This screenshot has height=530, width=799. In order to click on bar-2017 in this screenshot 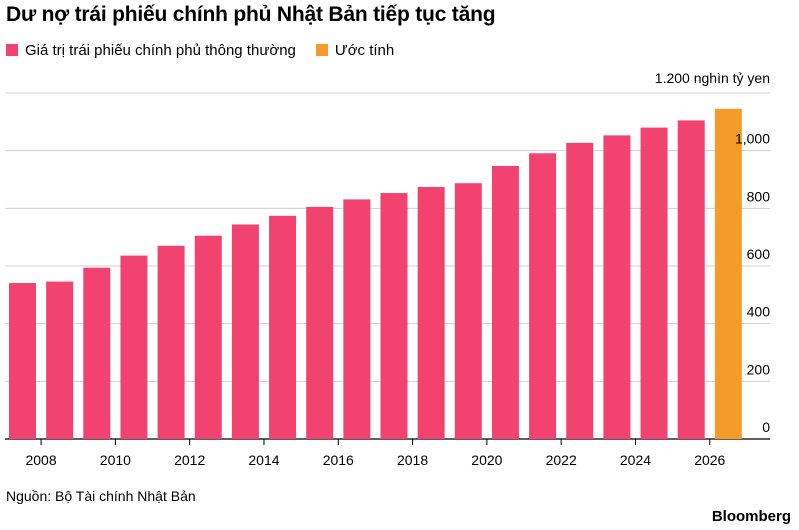, I will do `click(394, 316)`.